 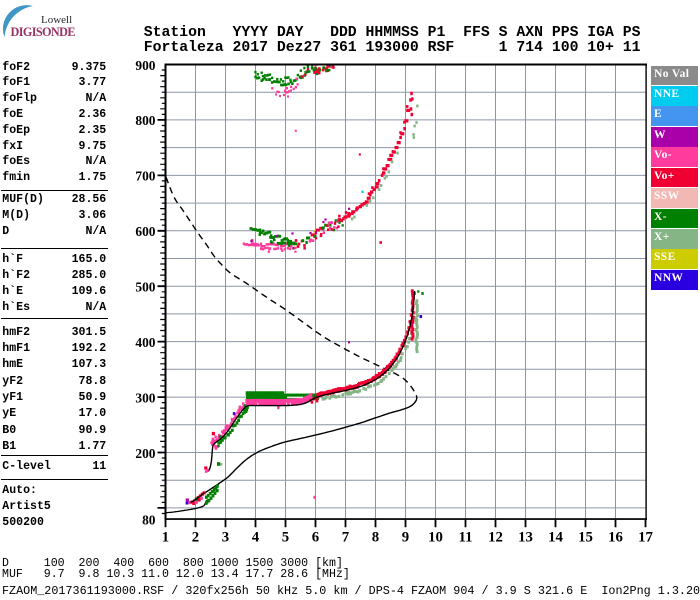 What do you see at coordinates (145, 231) in the screenshot?
I see `svg-text: 600` at bounding box center [145, 231].